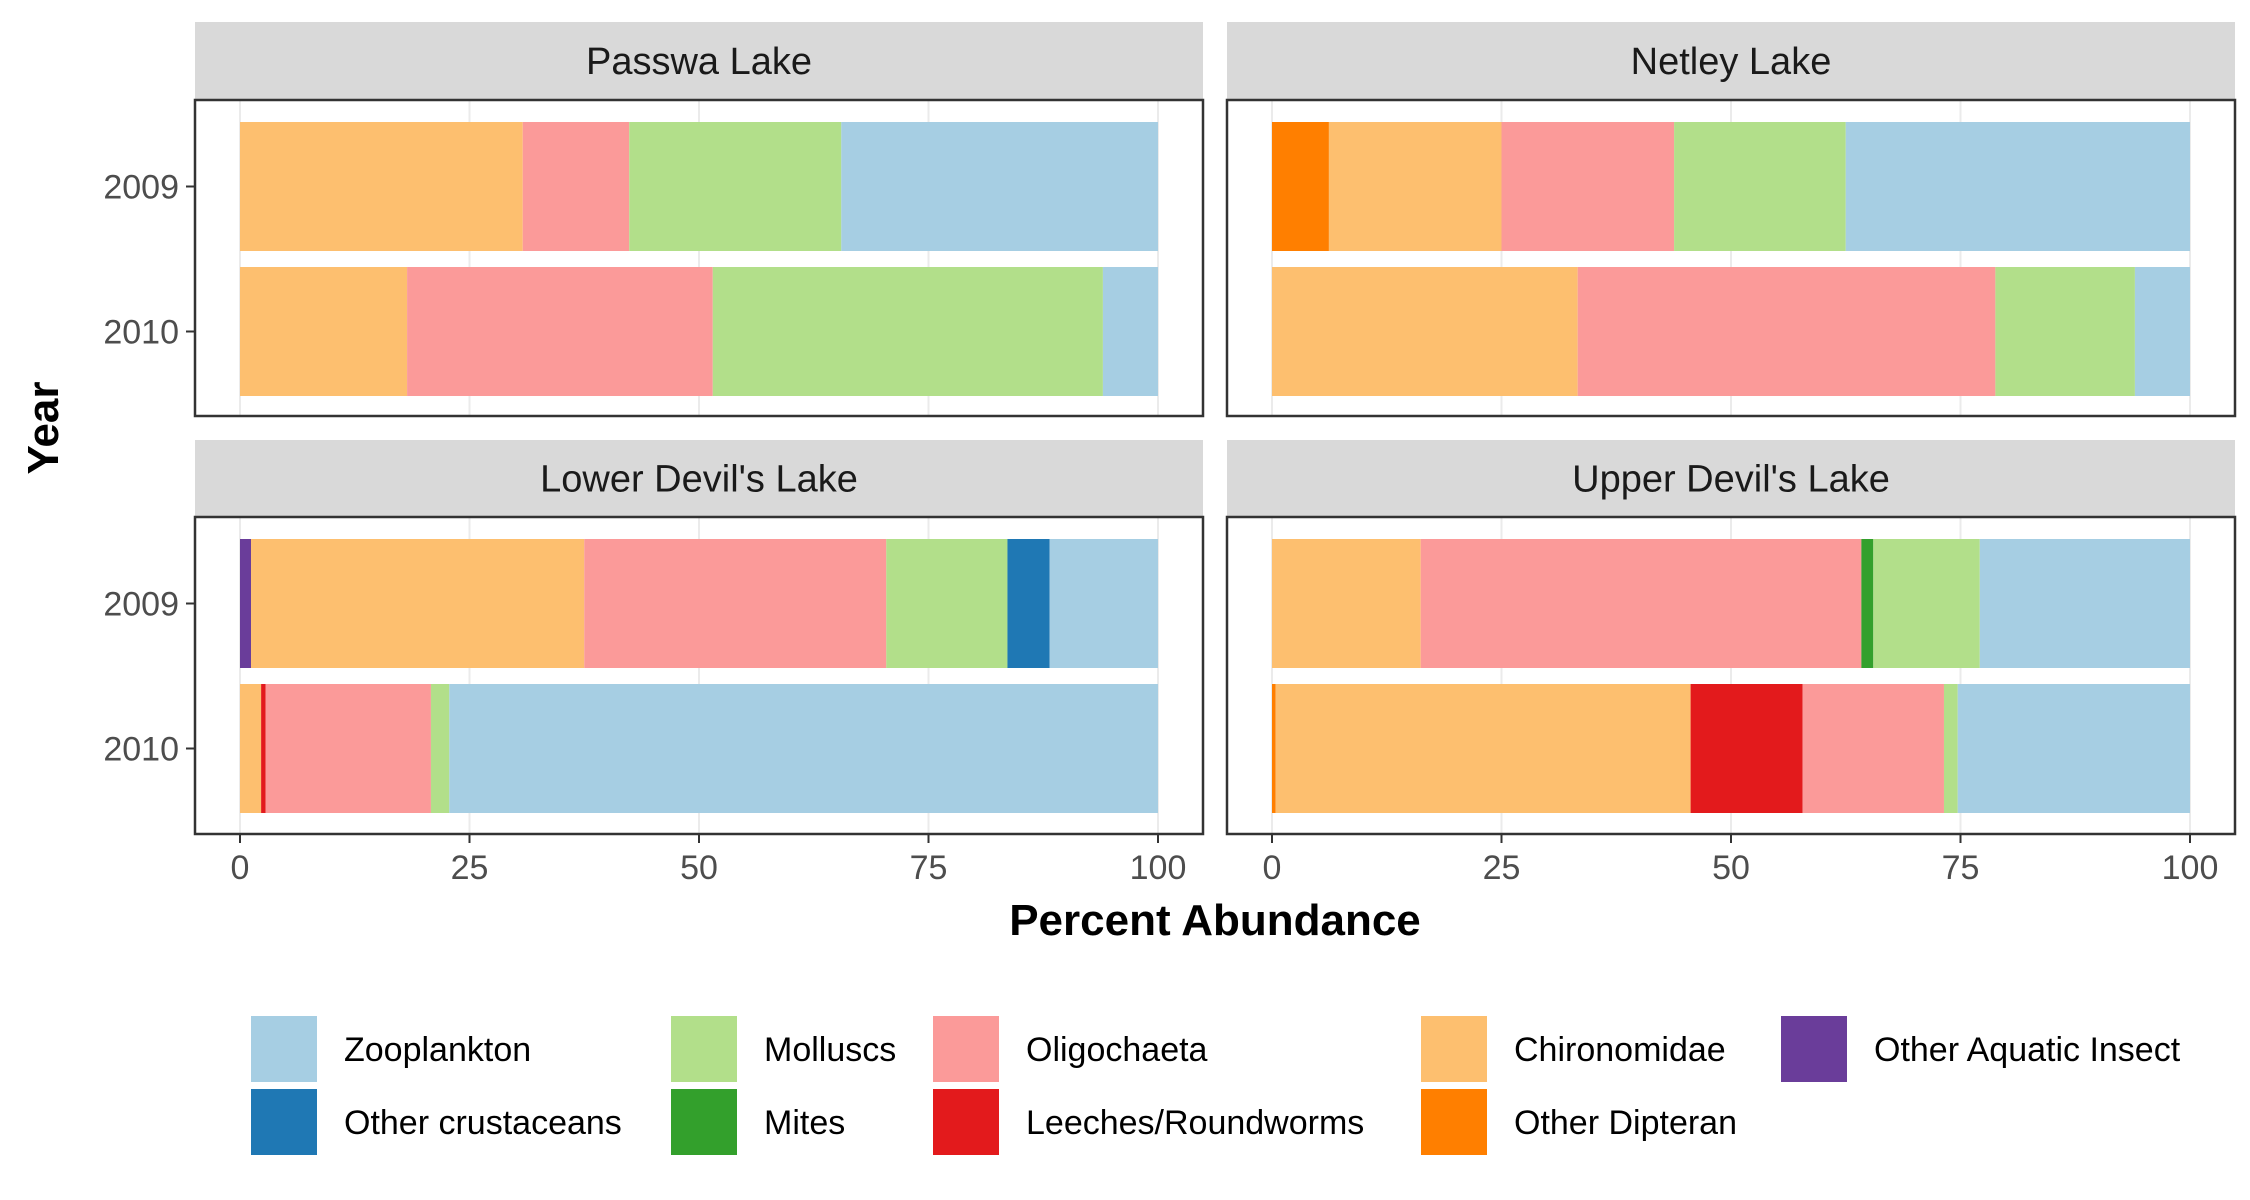  I want to click on bar-segment-lower-devil-s-lake-2010-molluscs, so click(440, 748).